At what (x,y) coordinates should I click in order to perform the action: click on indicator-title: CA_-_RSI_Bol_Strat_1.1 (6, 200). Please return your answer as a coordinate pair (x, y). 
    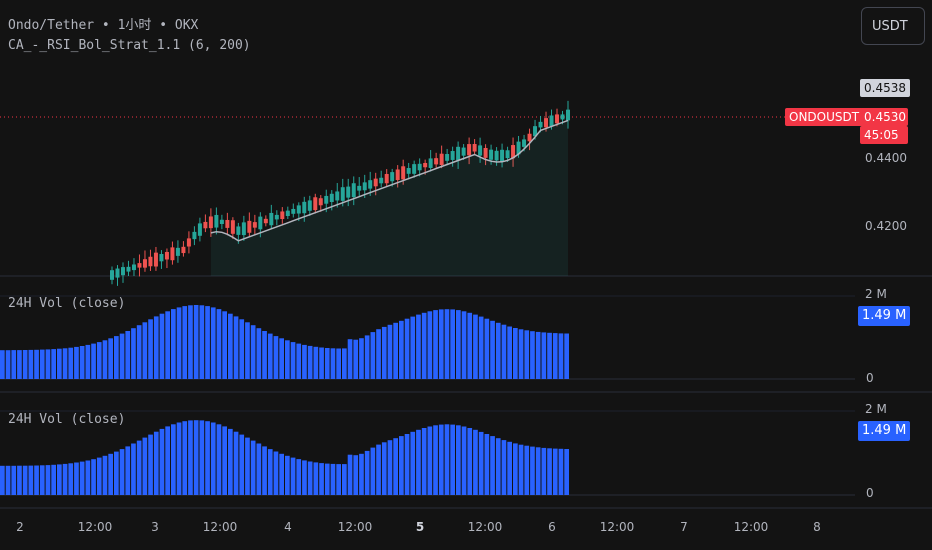
    Looking at the image, I should click on (129, 45).